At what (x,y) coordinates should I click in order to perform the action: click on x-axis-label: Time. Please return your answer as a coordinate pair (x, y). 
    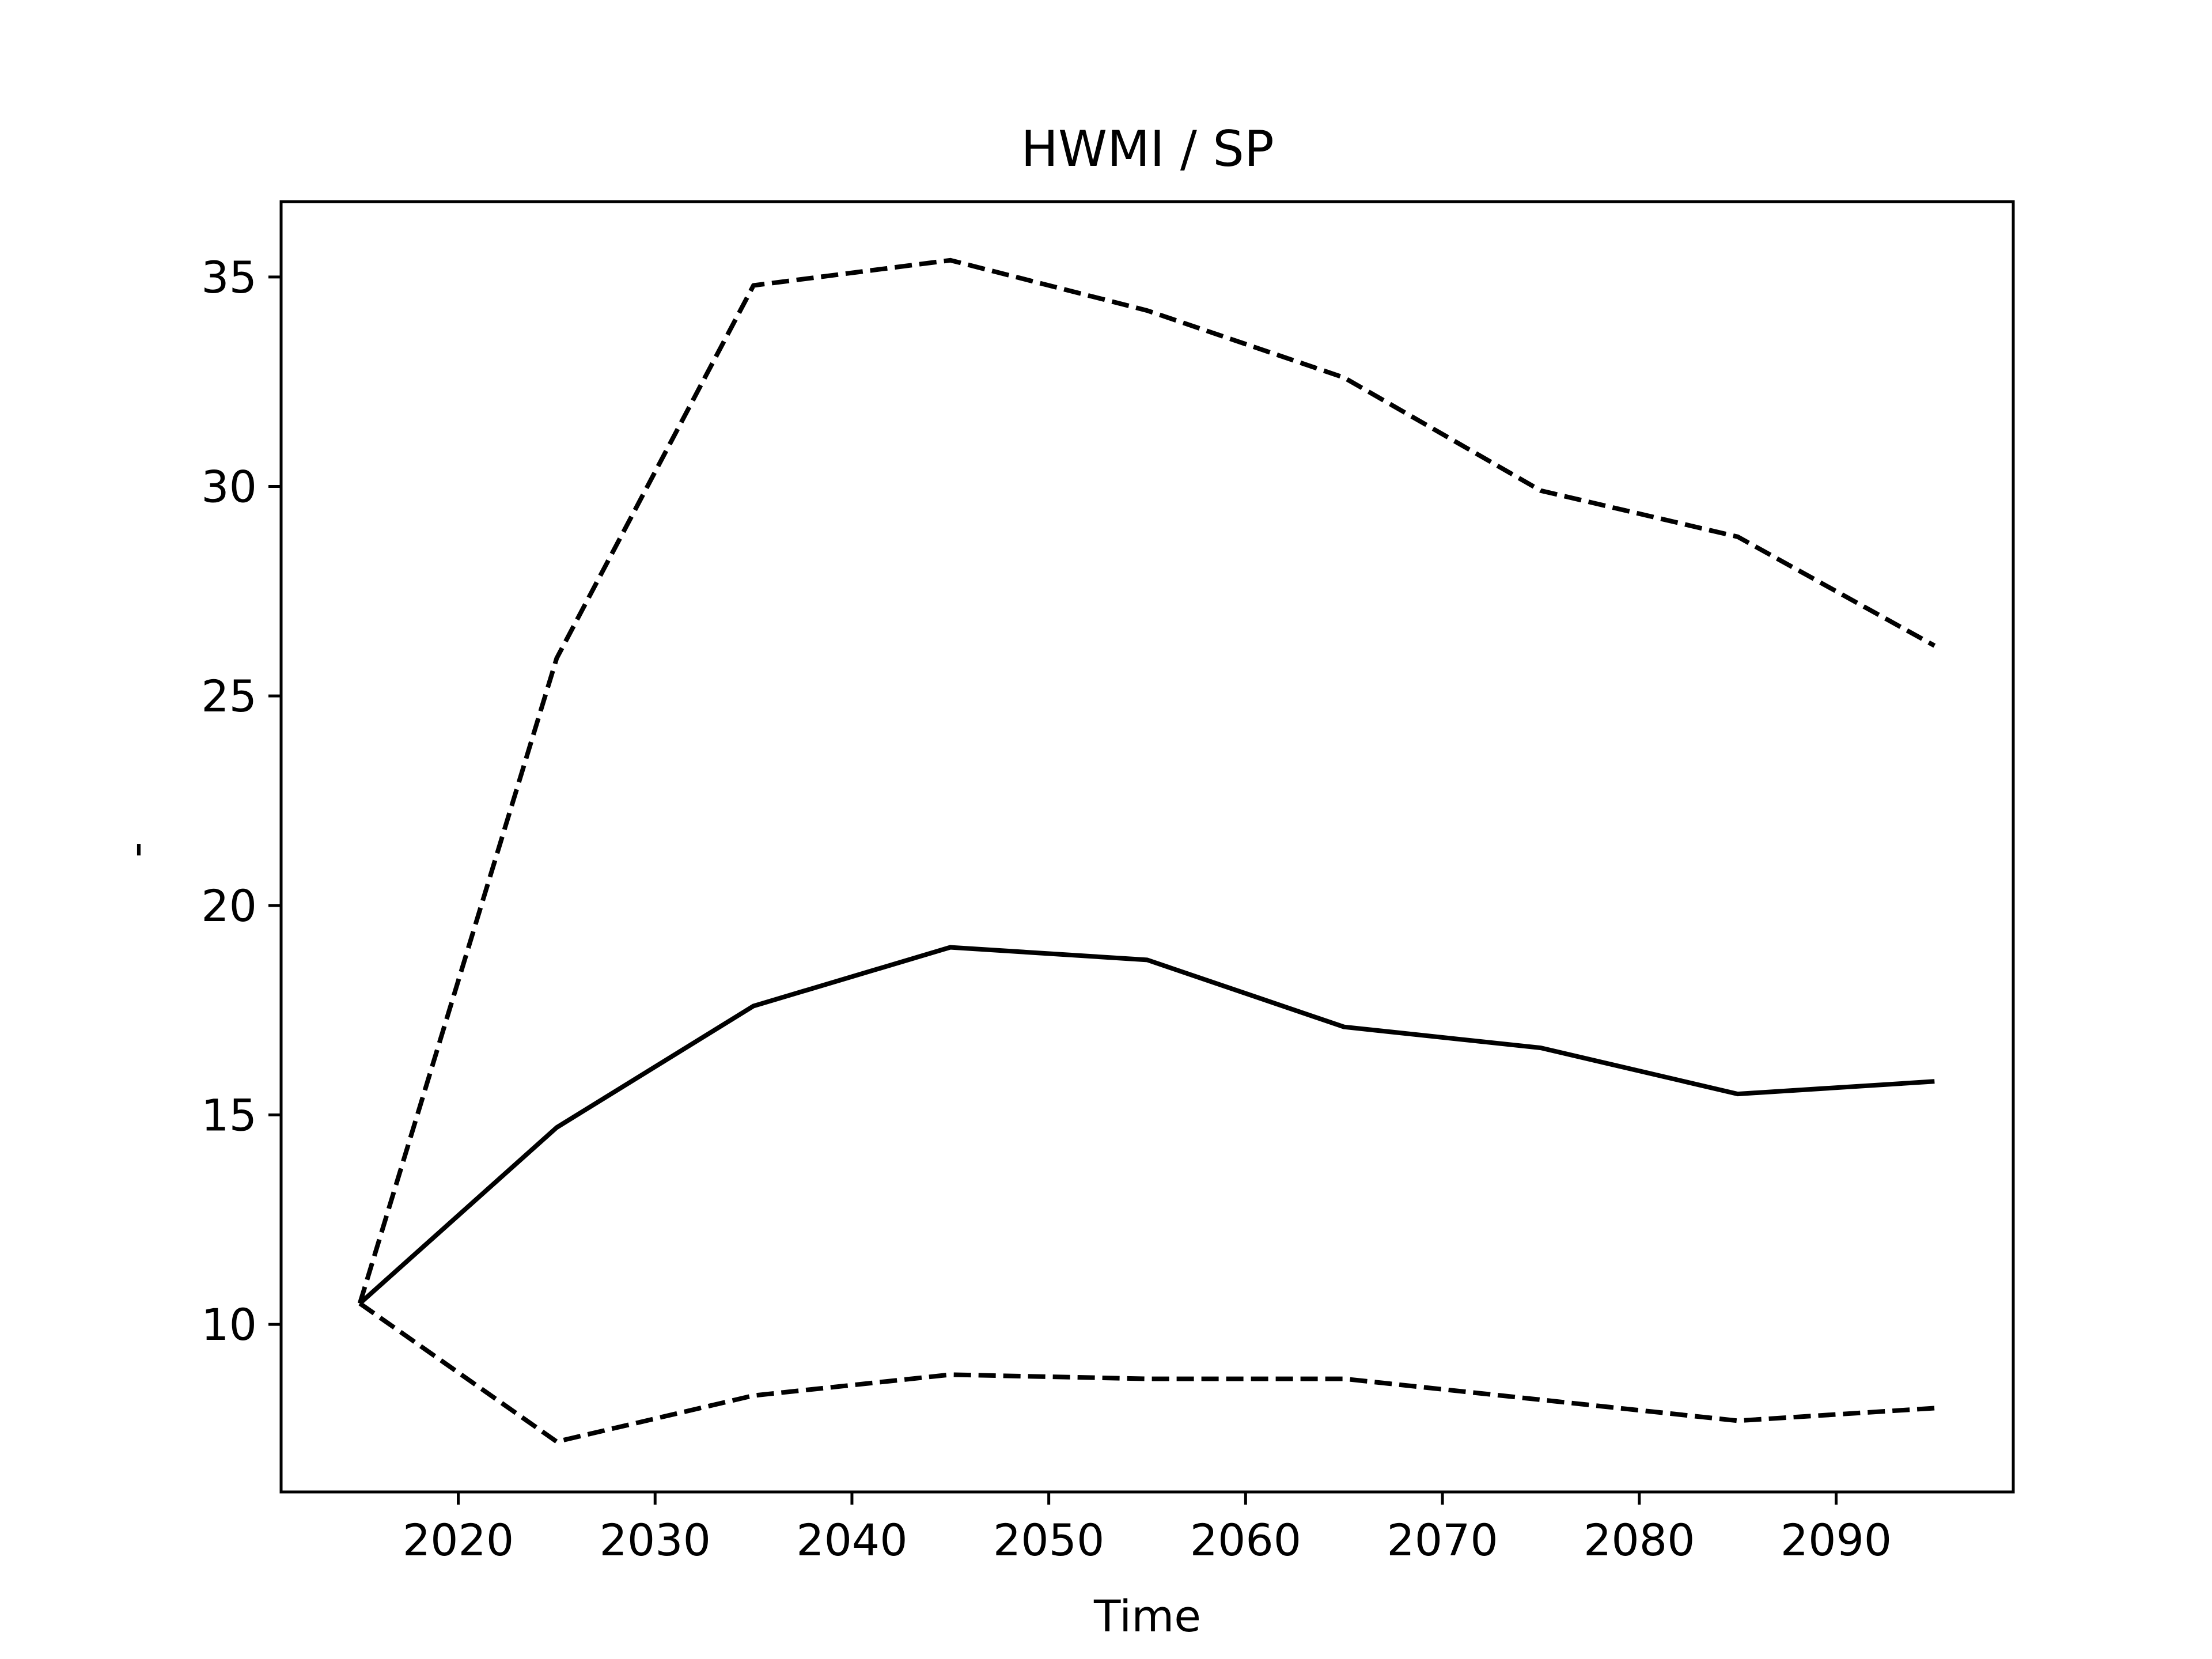
    Looking at the image, I should click on (1147, 1616).